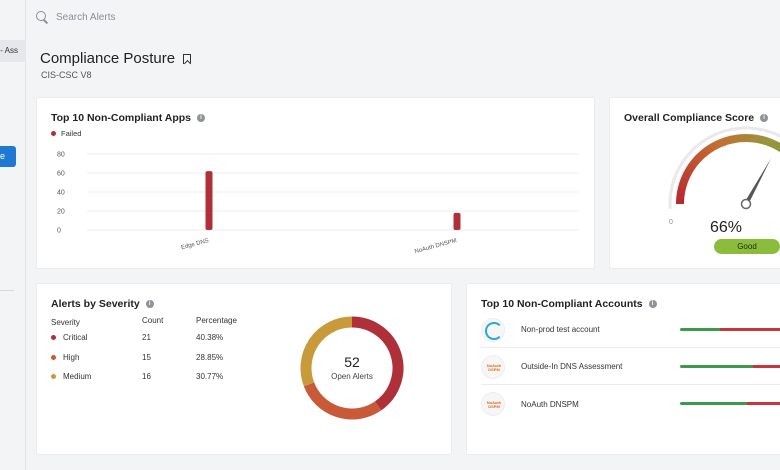 This screenshot has height=470, width=780. I want to click on severity-label: Medium, so click(77, 377).